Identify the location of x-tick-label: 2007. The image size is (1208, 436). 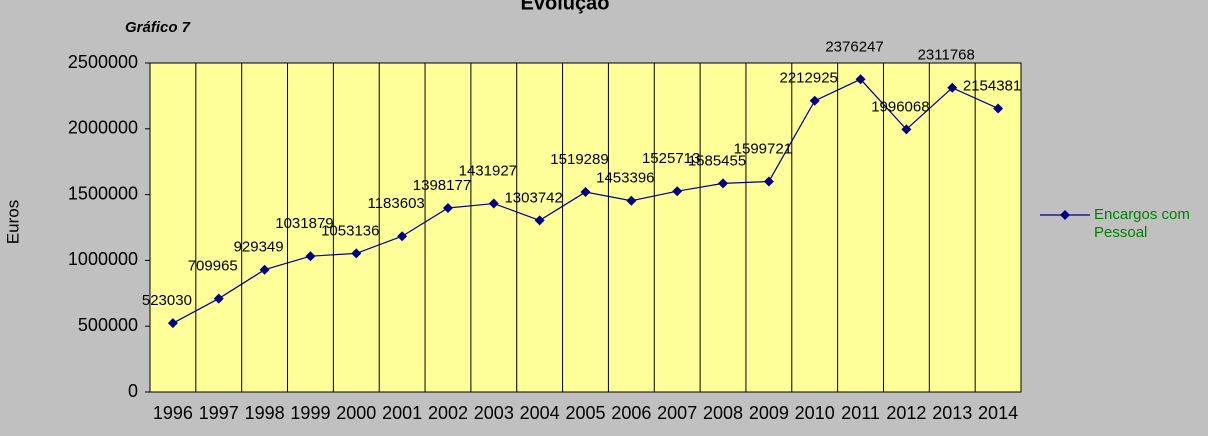
(677, 413).